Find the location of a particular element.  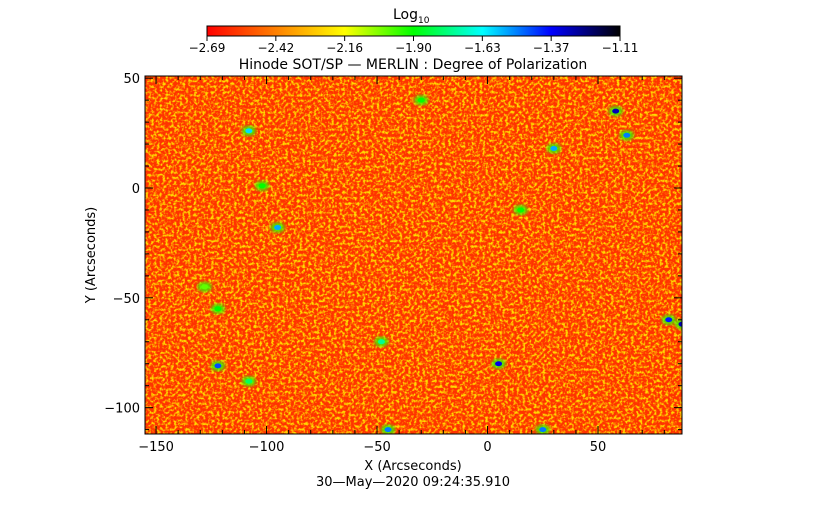

colorbar-bar is located at coordinates (413, 31).